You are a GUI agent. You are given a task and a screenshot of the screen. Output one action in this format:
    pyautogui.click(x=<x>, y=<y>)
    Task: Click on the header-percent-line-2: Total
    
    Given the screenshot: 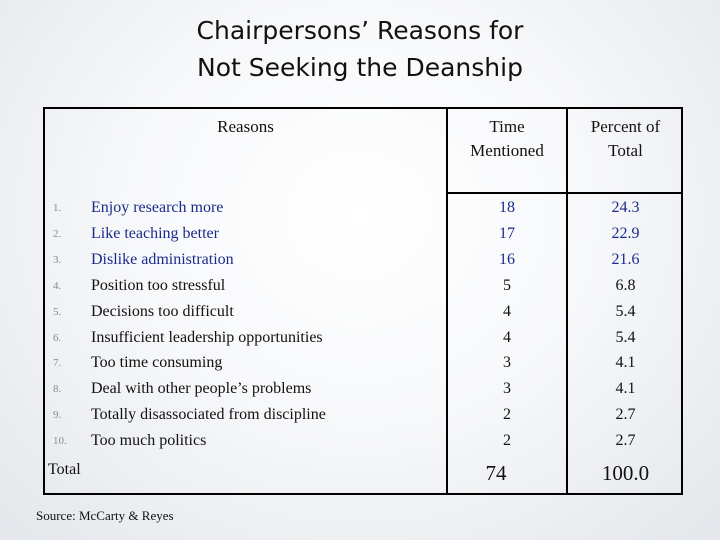 What is the action you would take?
    pyautogui.click(x=625, y=150)
    